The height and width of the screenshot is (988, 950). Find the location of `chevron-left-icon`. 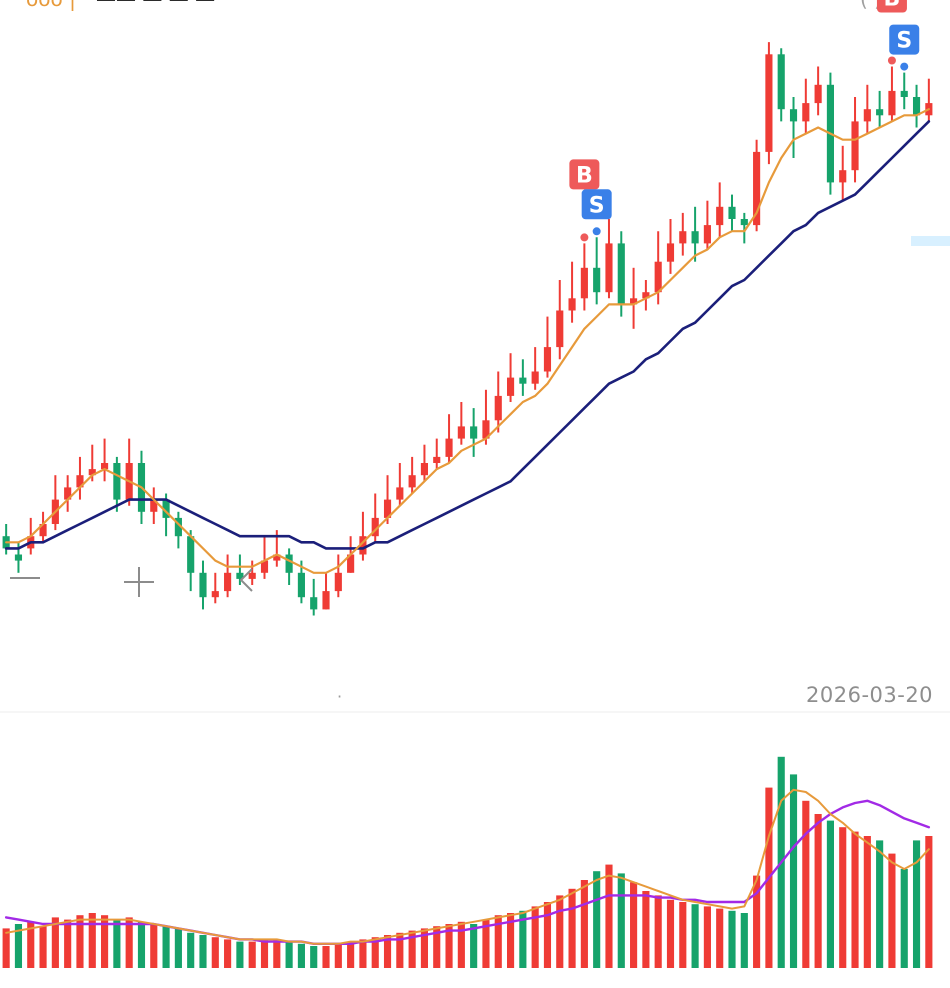

chevron-left-icon is located at coordinates (246, 580).